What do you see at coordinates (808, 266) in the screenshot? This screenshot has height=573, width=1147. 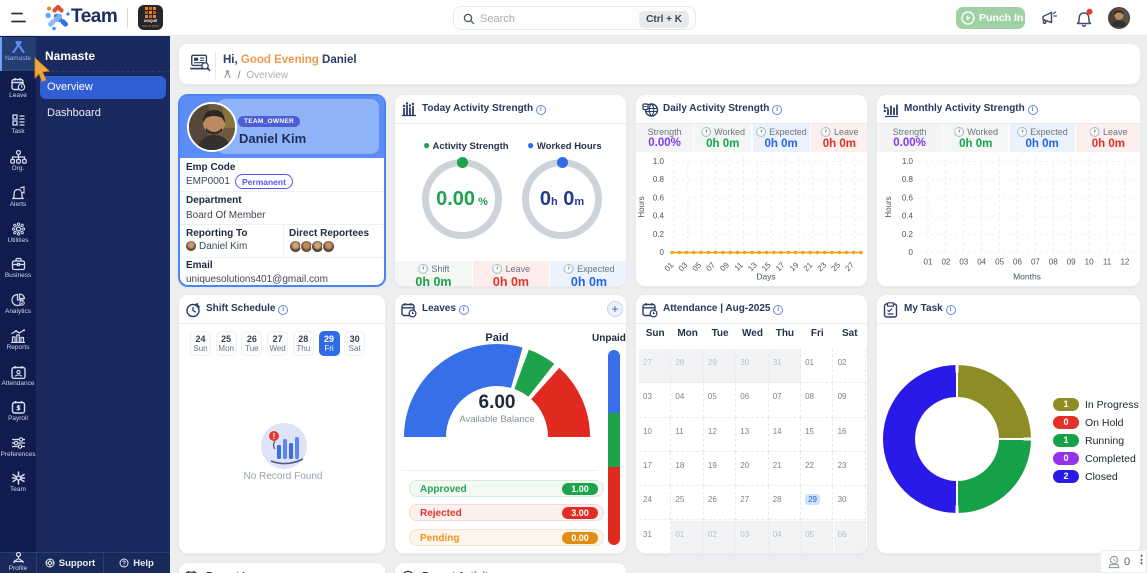 I see `svg-text: 21` at bounding box center [808, 266].